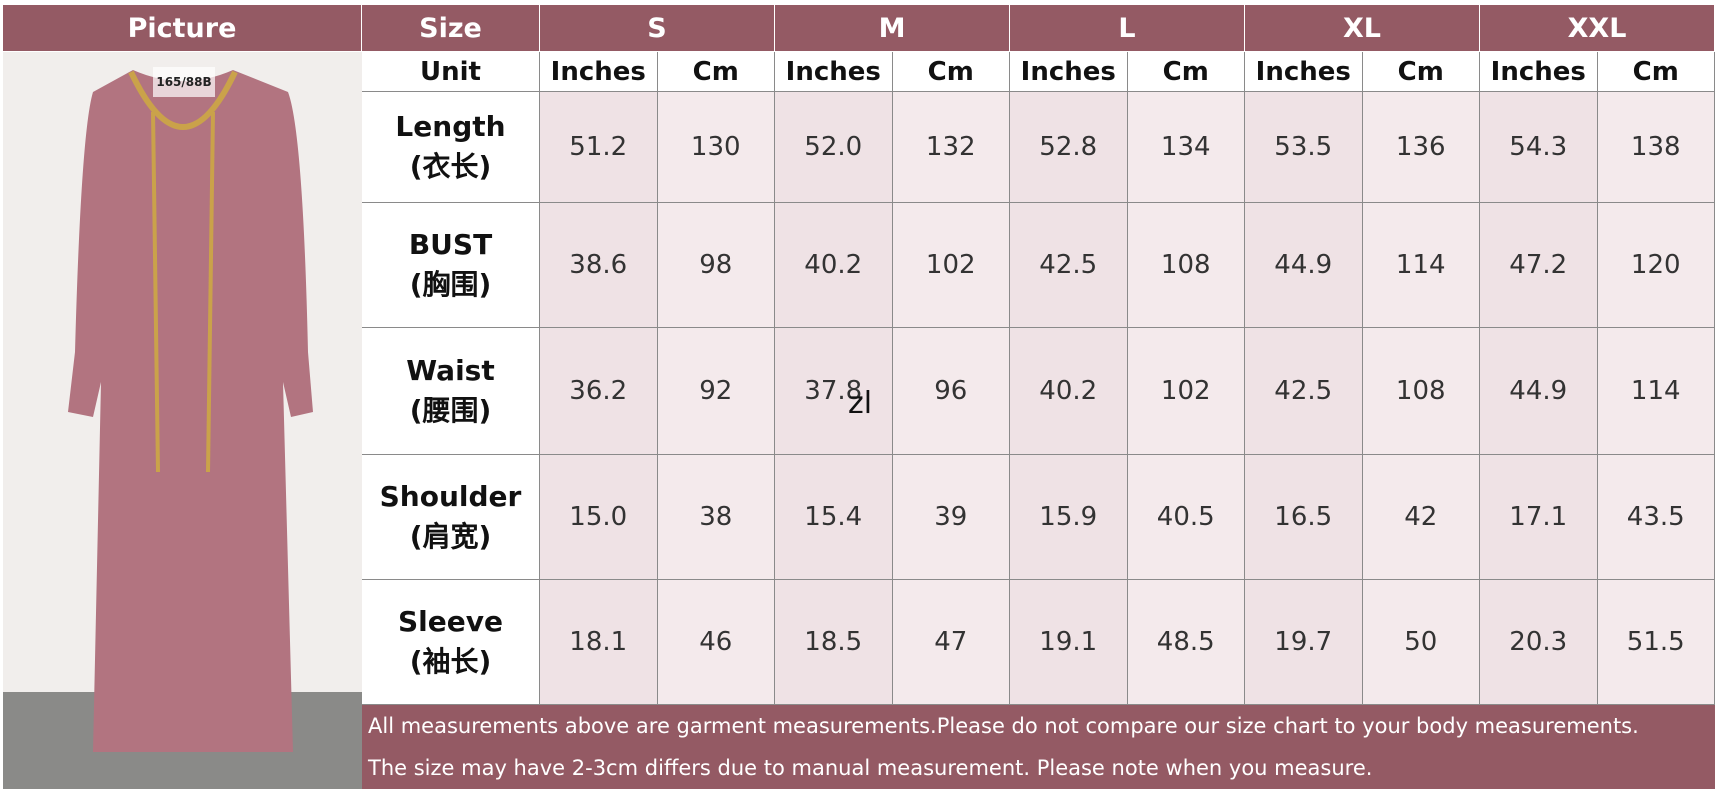 This screenshot has width=1718, height=800. Describe the element at coordinates (1539, 147) in the screenshot. I see `cell-value: 54.3` at that location.